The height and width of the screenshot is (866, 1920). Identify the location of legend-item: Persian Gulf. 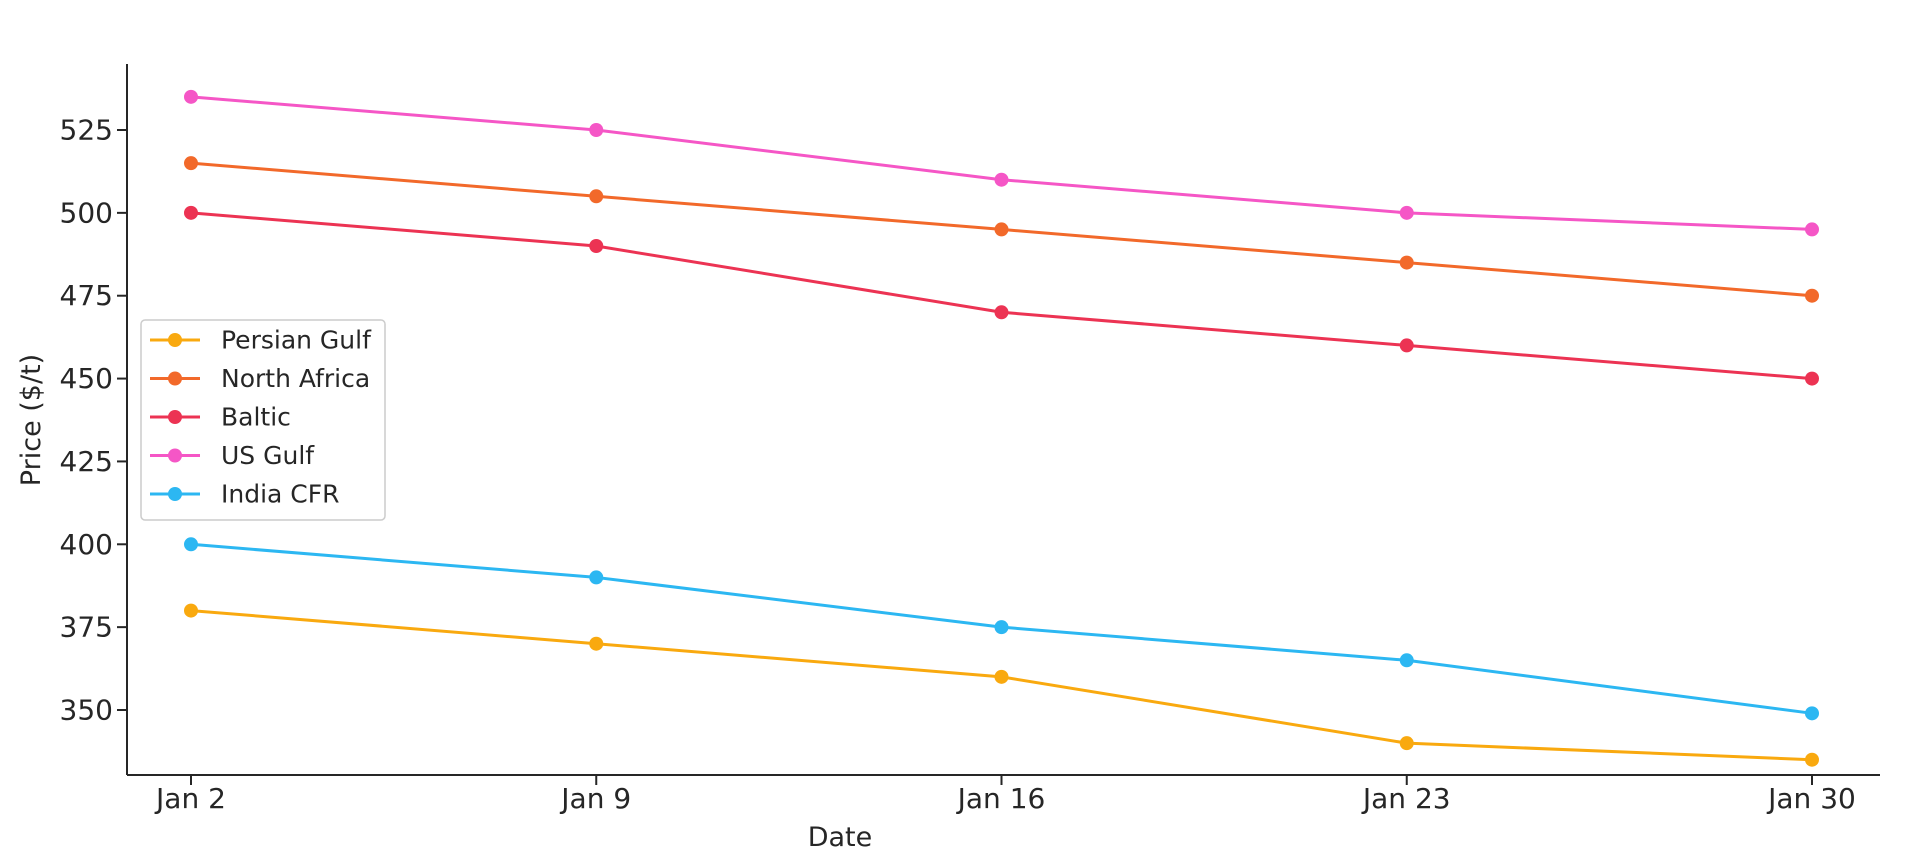
(261, 340).